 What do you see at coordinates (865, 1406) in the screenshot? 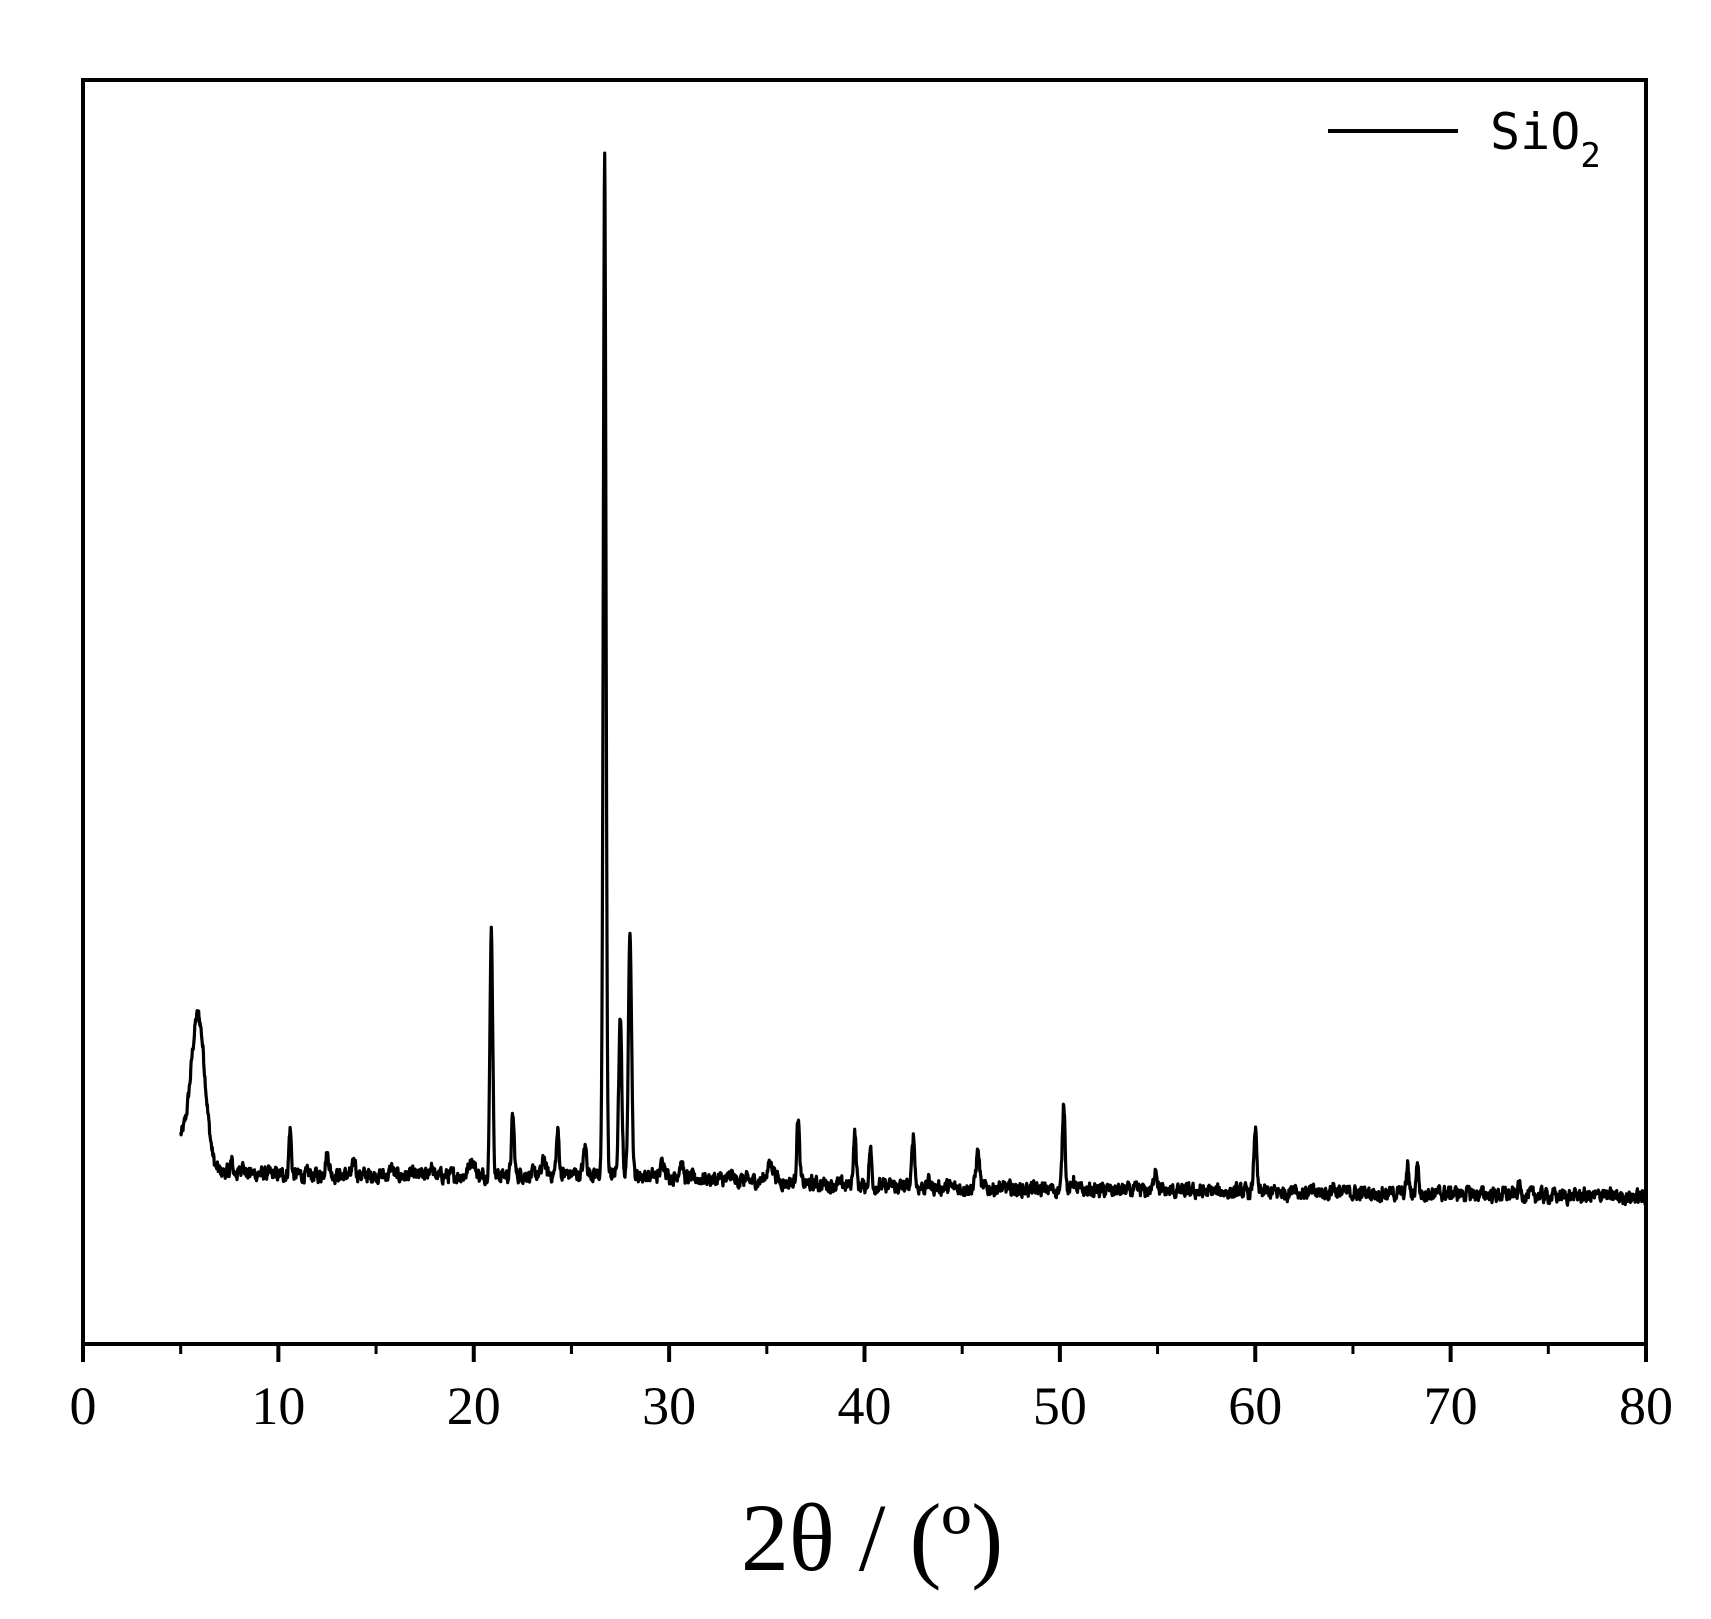
I see `x-tick-label-40: 40` at bounding box center [865, 1406].